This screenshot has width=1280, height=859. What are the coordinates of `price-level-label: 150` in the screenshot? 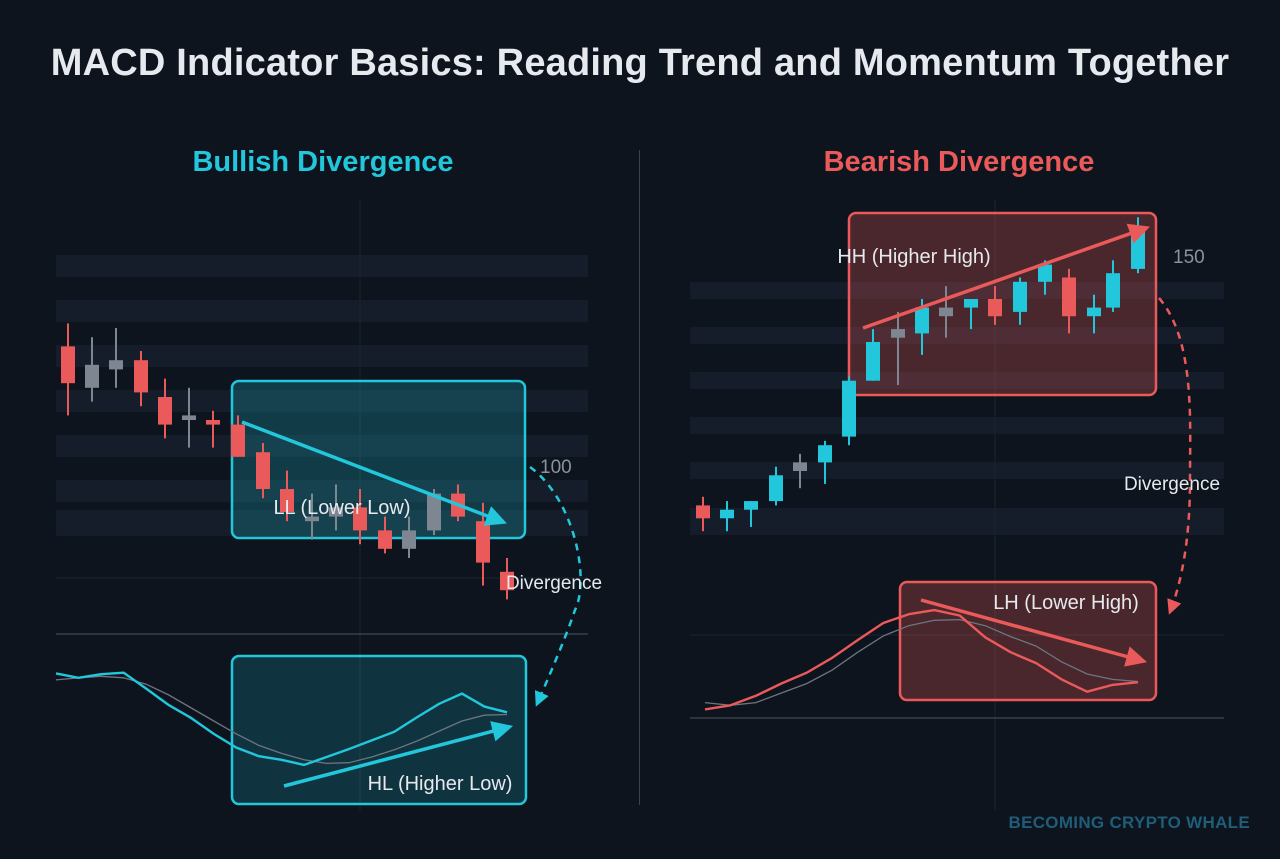 It's located at (1189, 257).